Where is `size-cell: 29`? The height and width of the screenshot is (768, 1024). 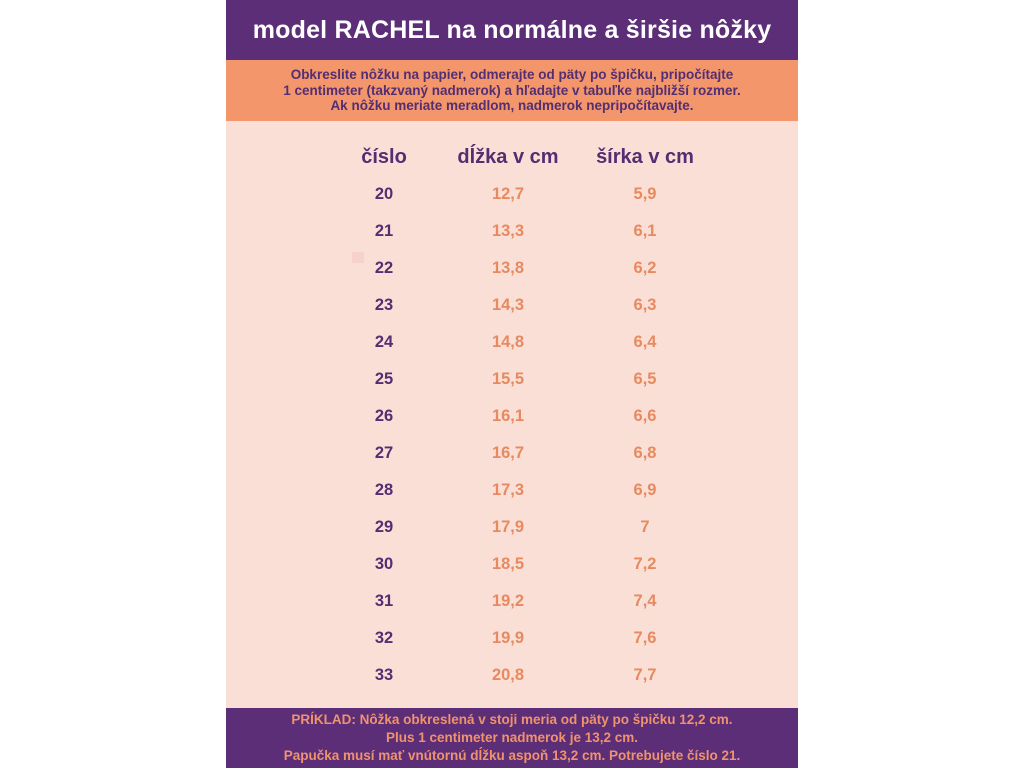 size-cell: 29 is located at coordinates (384, 527).